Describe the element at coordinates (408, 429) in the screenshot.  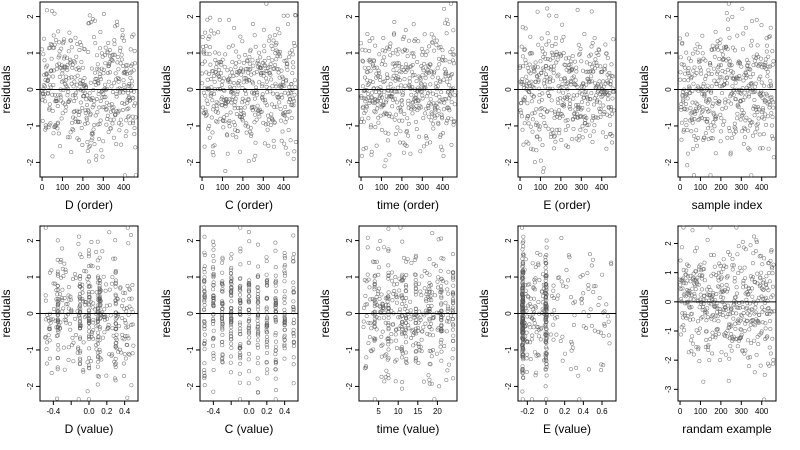
I see `x-axis-label: time (value)` at that location.